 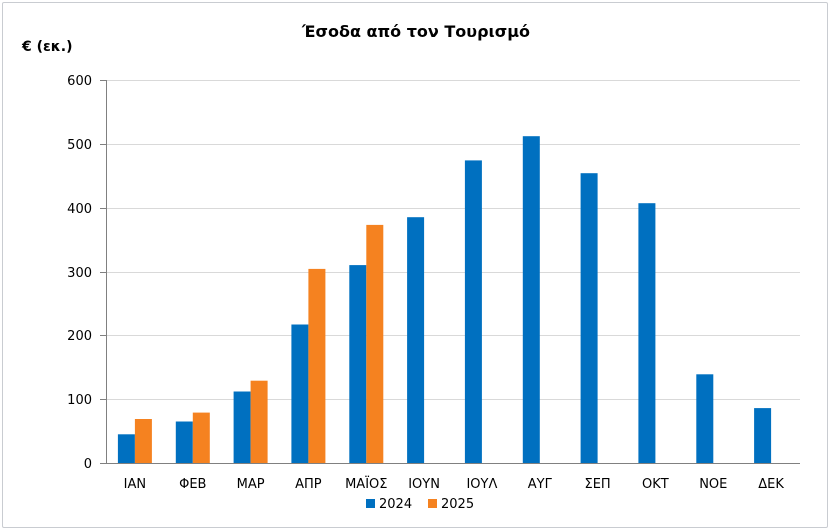 What do you see at coordinates (713, 484) in the screenshot?
I see `x-tick-label: ΝΟΕ` at bounding box center [713, 484].